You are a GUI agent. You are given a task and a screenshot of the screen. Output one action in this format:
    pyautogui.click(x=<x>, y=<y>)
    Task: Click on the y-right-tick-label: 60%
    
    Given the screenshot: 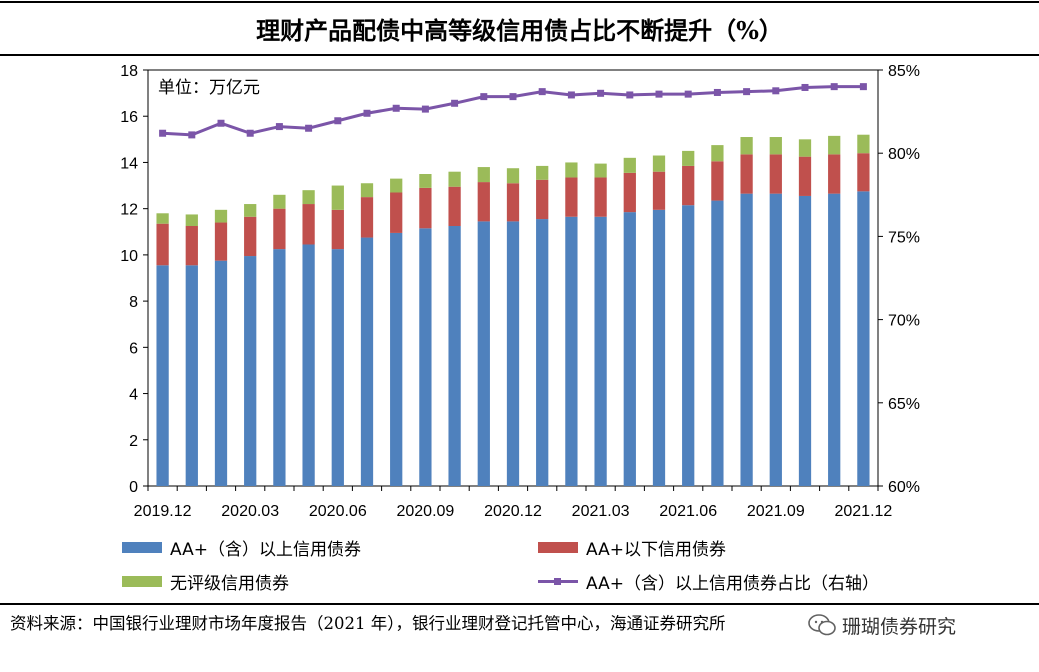 What is the action you would take?
    pyautogui.click(x=904, y=487)
    